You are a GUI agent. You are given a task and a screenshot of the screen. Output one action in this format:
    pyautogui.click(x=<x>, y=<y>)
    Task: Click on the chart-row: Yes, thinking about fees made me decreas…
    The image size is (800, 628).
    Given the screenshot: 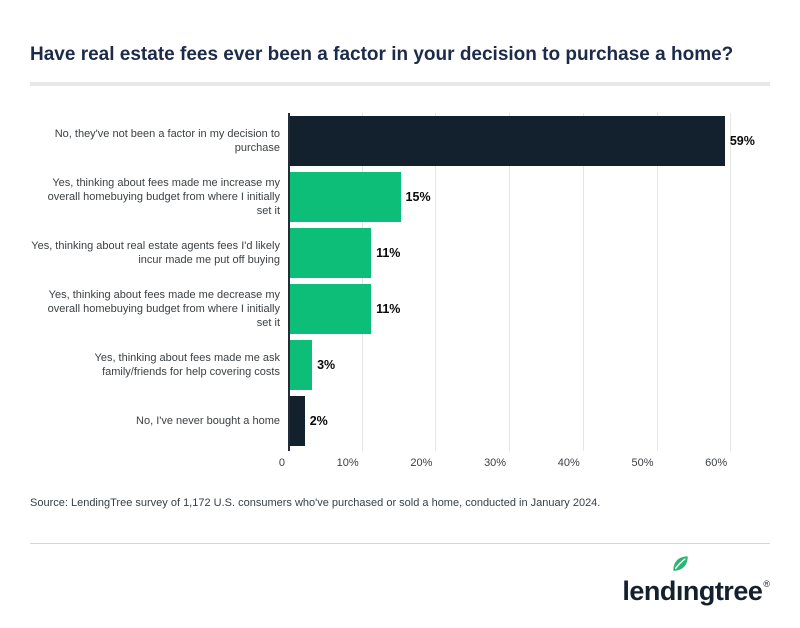 What is the action you would take?
    pyautogui.click(x=400, y=309)
    